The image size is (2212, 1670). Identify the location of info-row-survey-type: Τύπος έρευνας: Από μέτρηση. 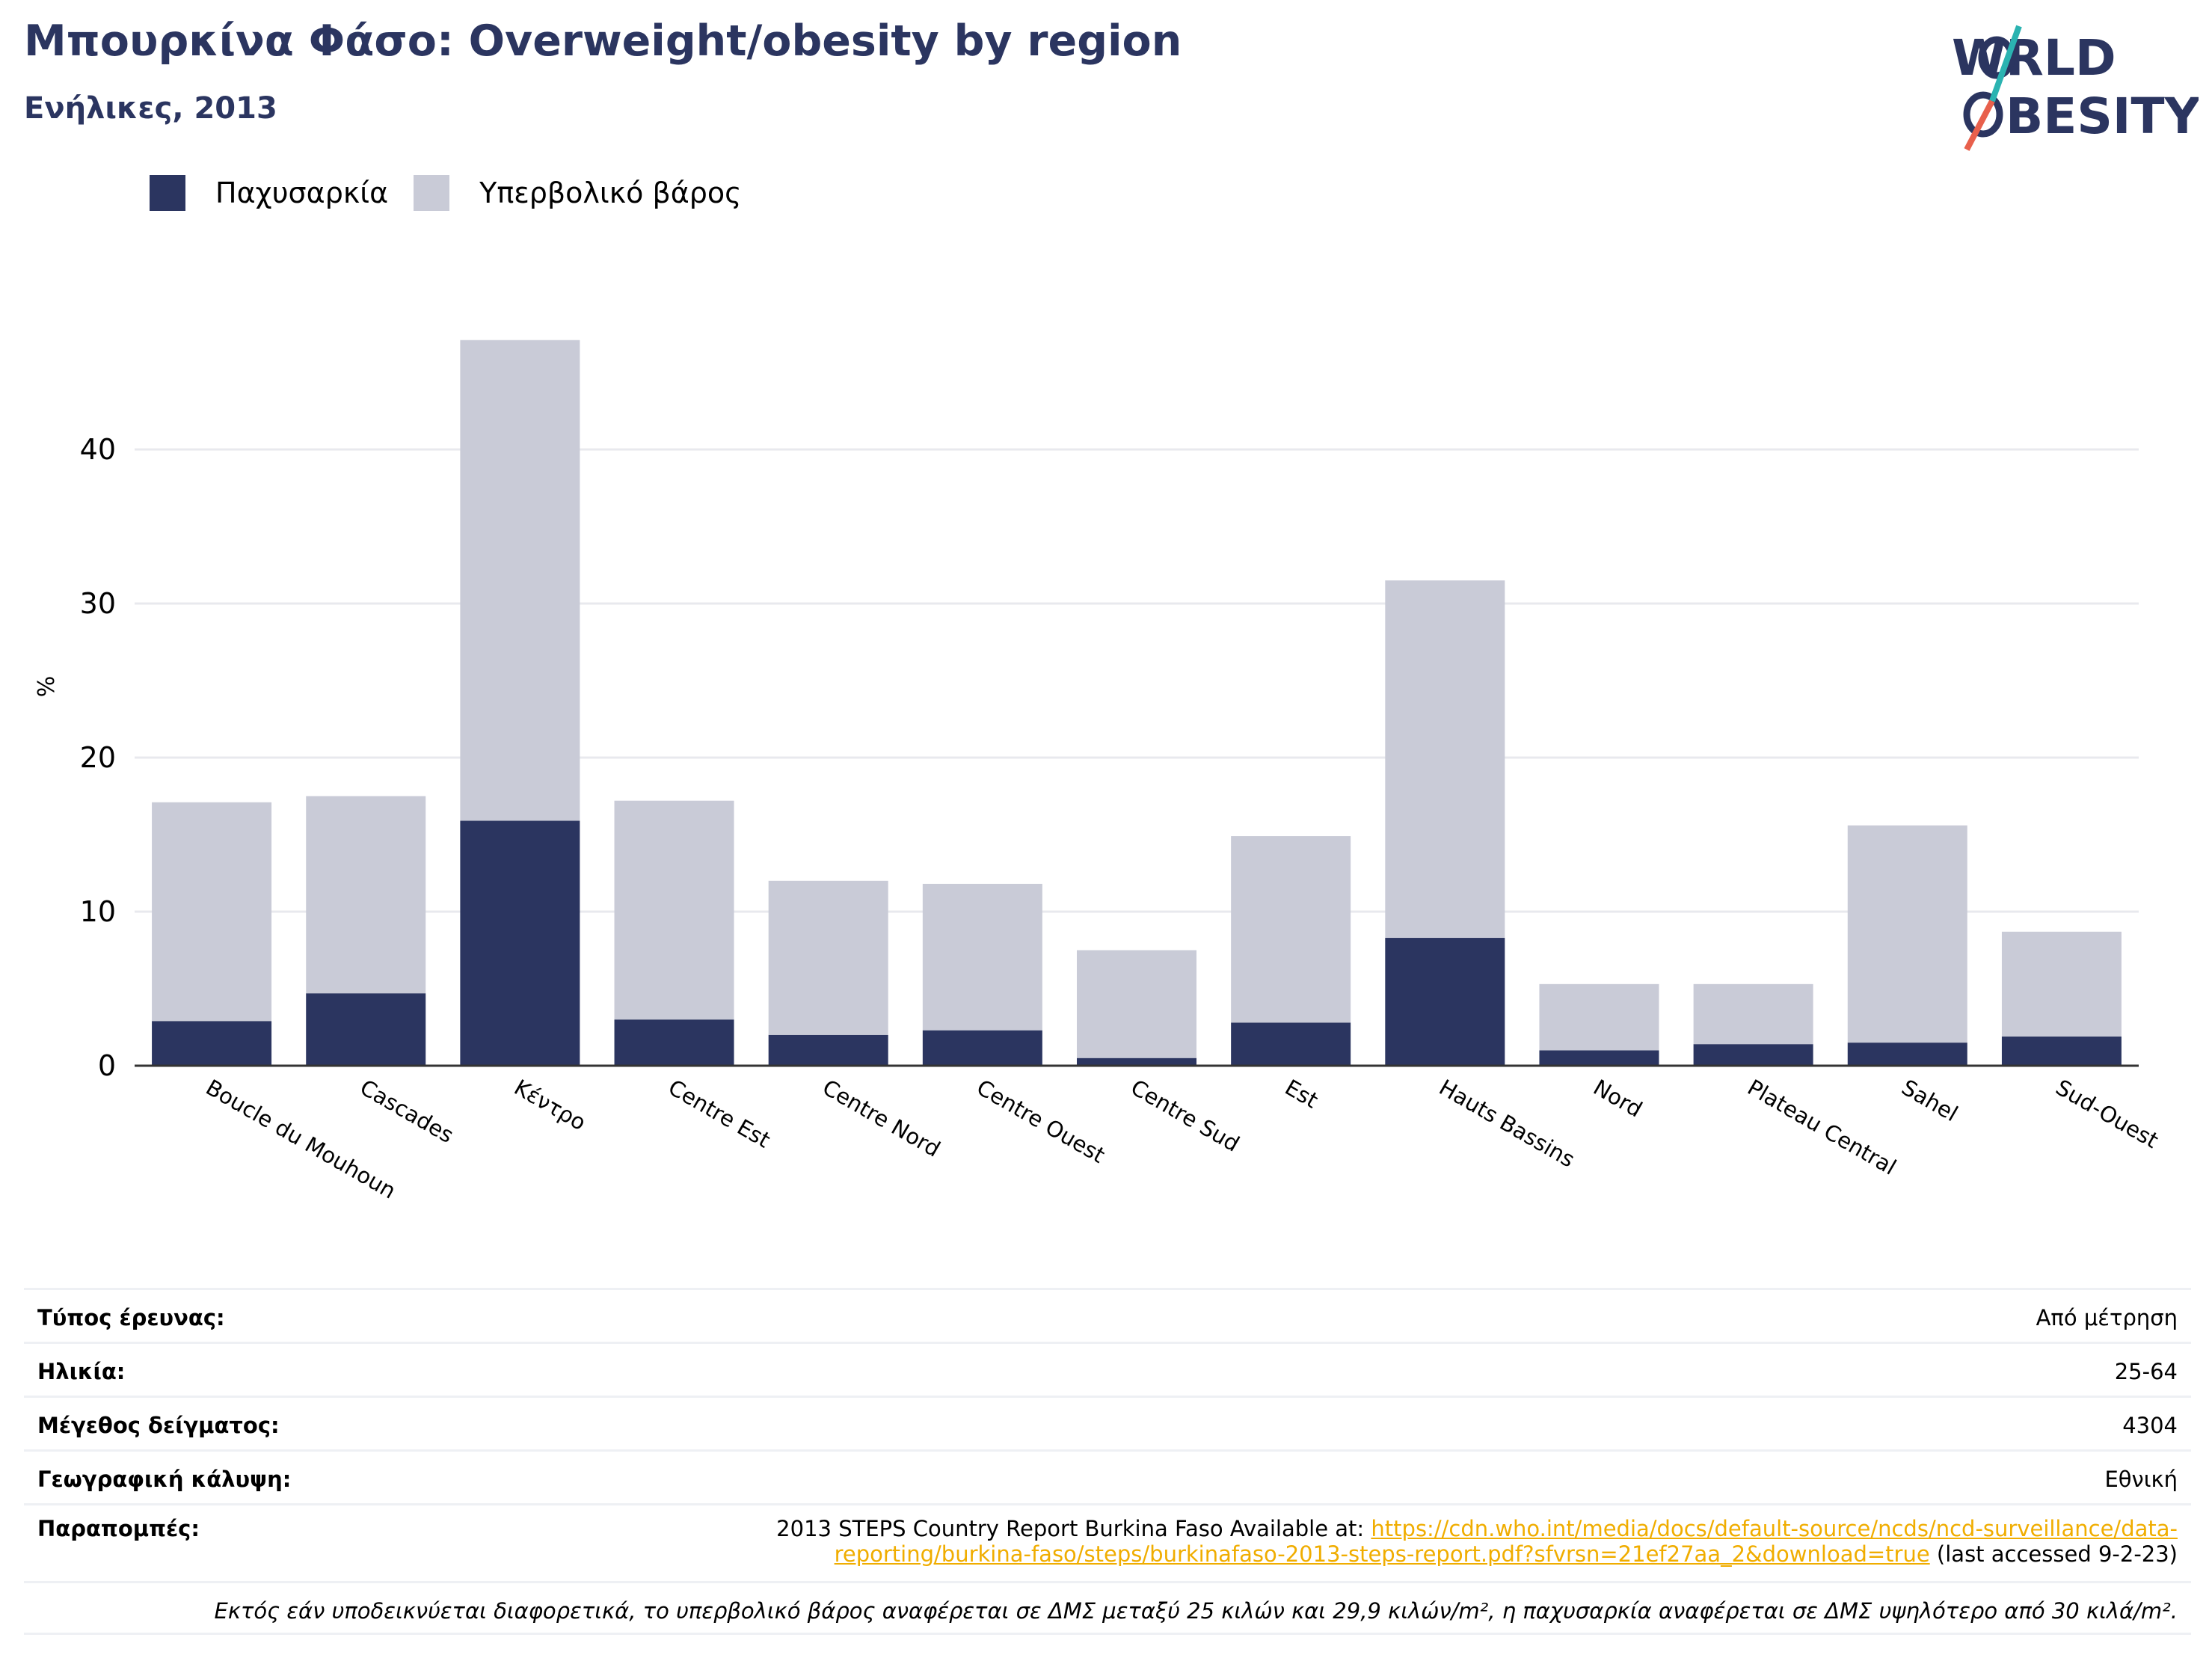
(1107, 1315).